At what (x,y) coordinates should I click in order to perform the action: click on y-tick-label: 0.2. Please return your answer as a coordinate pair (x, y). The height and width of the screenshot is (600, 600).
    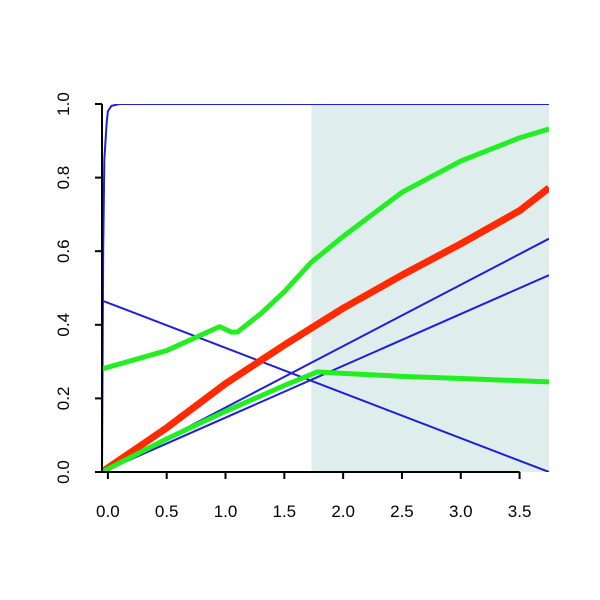
    Looking at the image, I should click on (63, 399).